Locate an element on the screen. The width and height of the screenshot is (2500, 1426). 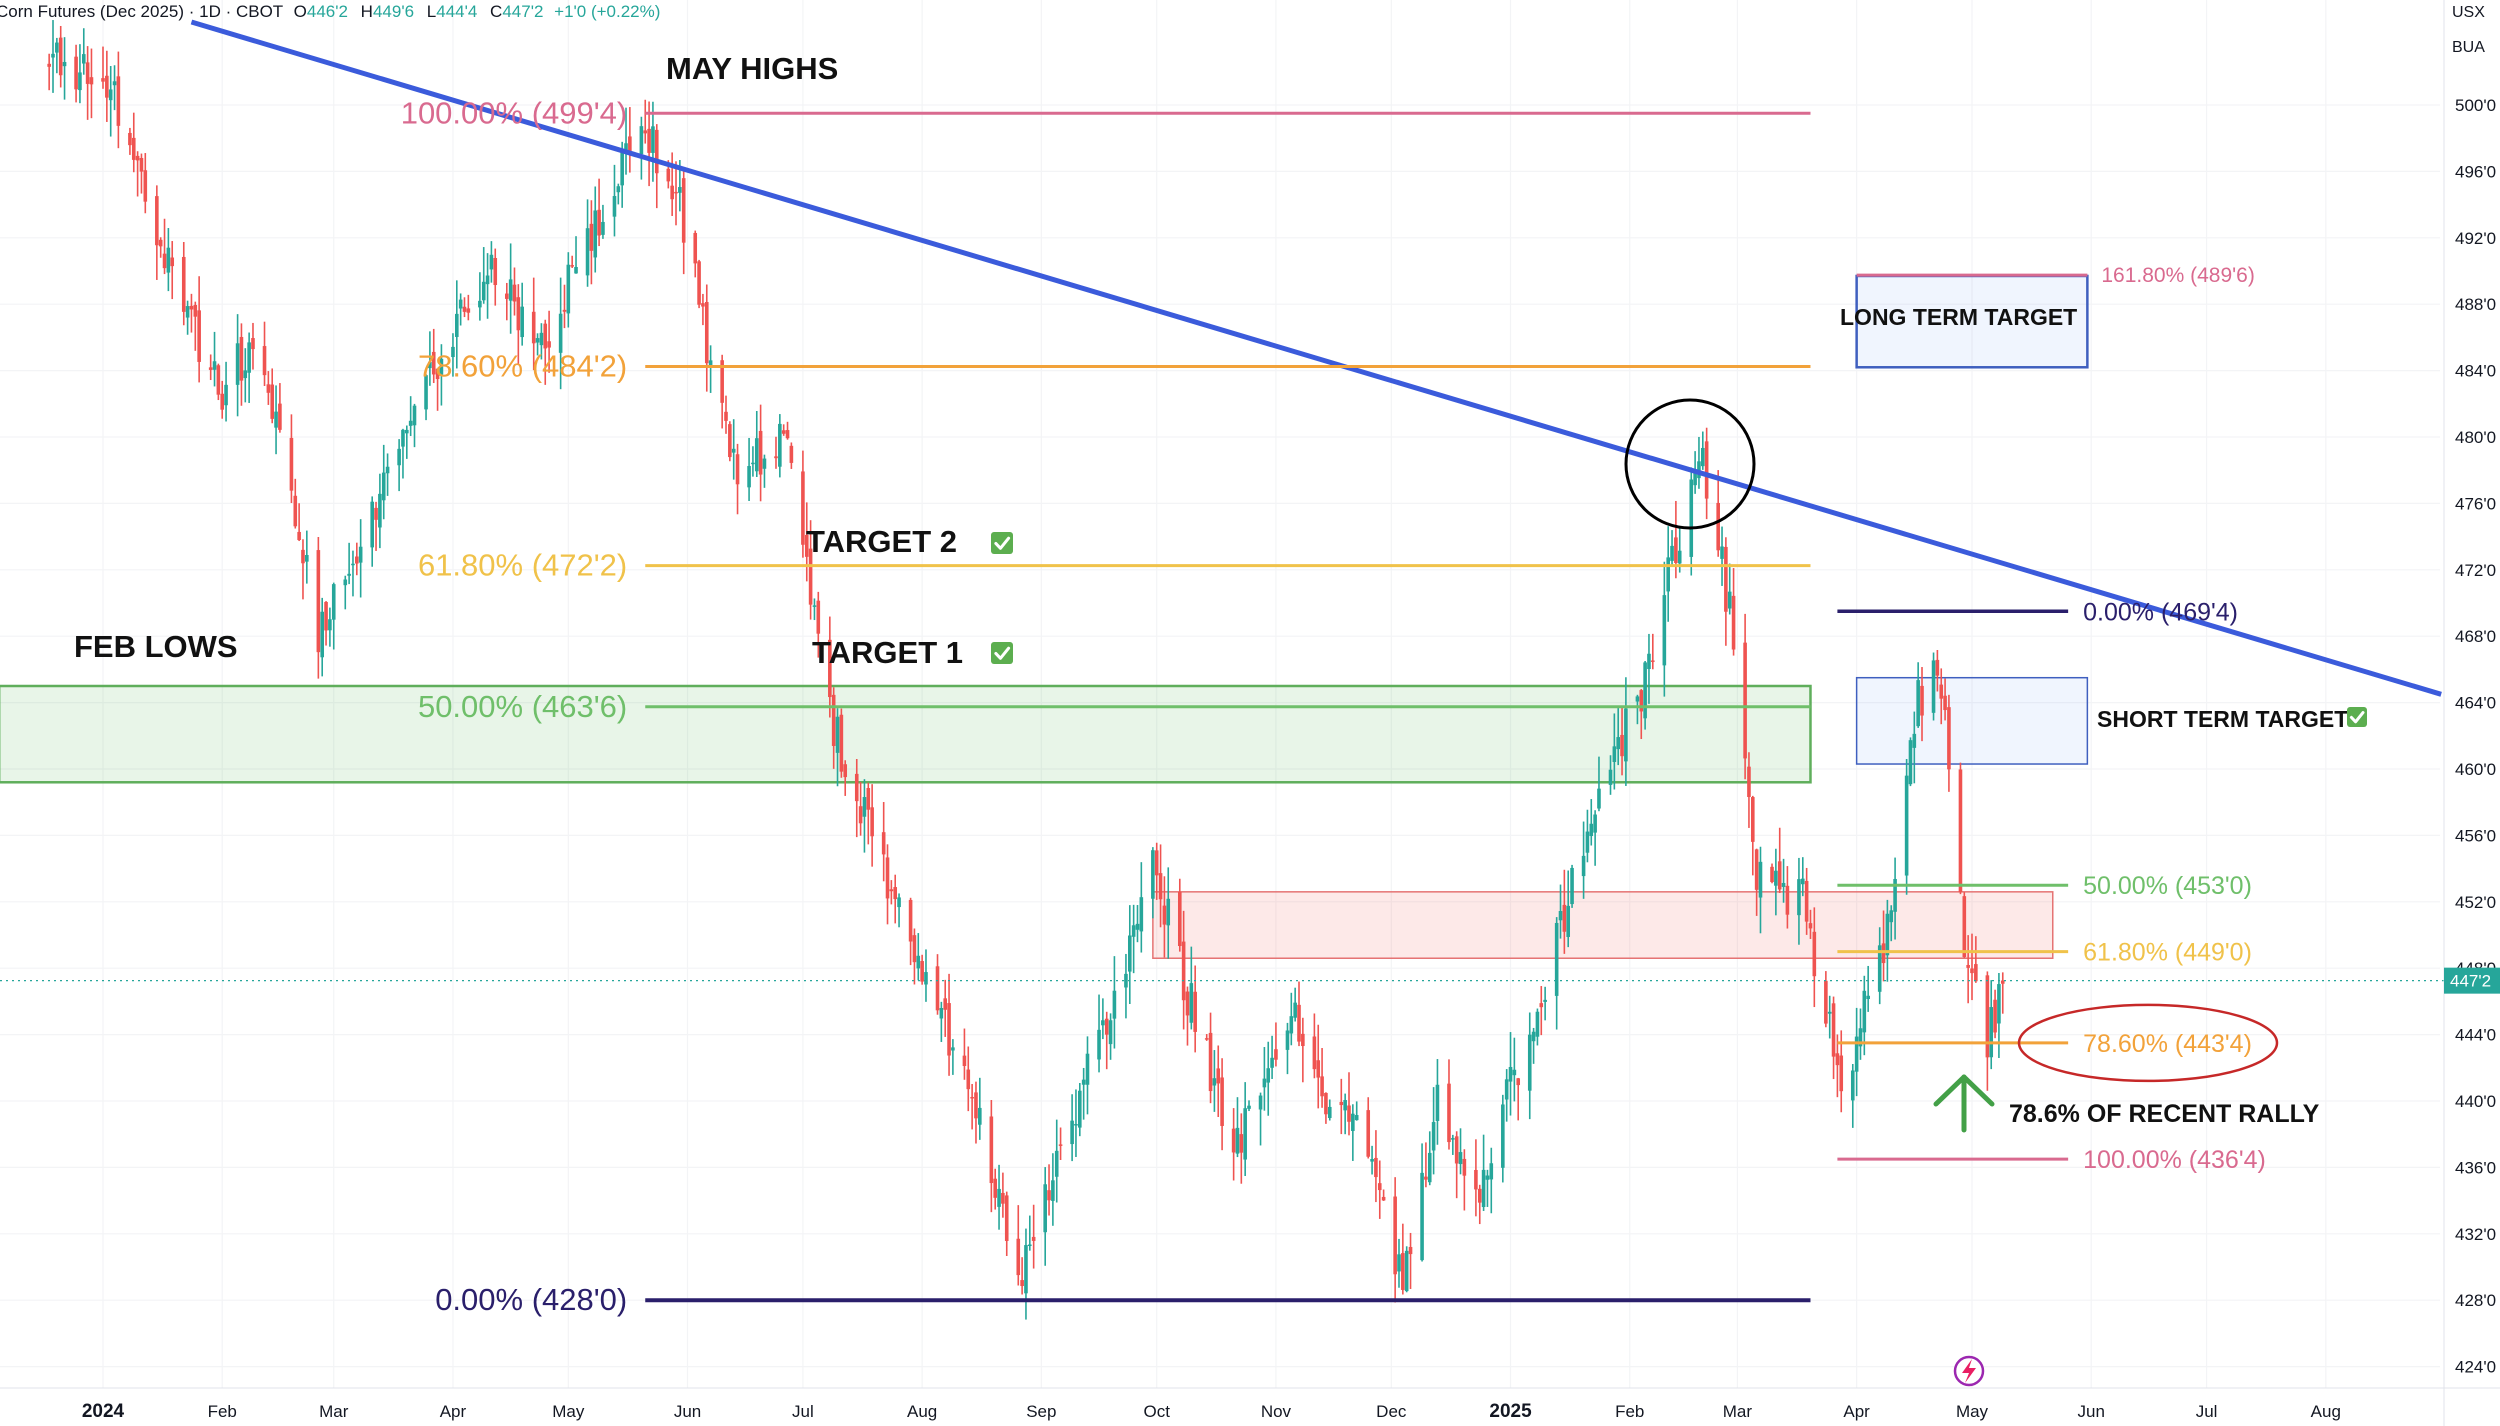
y-tick-label: 440'0 is located at coordinates (2475, 1101).